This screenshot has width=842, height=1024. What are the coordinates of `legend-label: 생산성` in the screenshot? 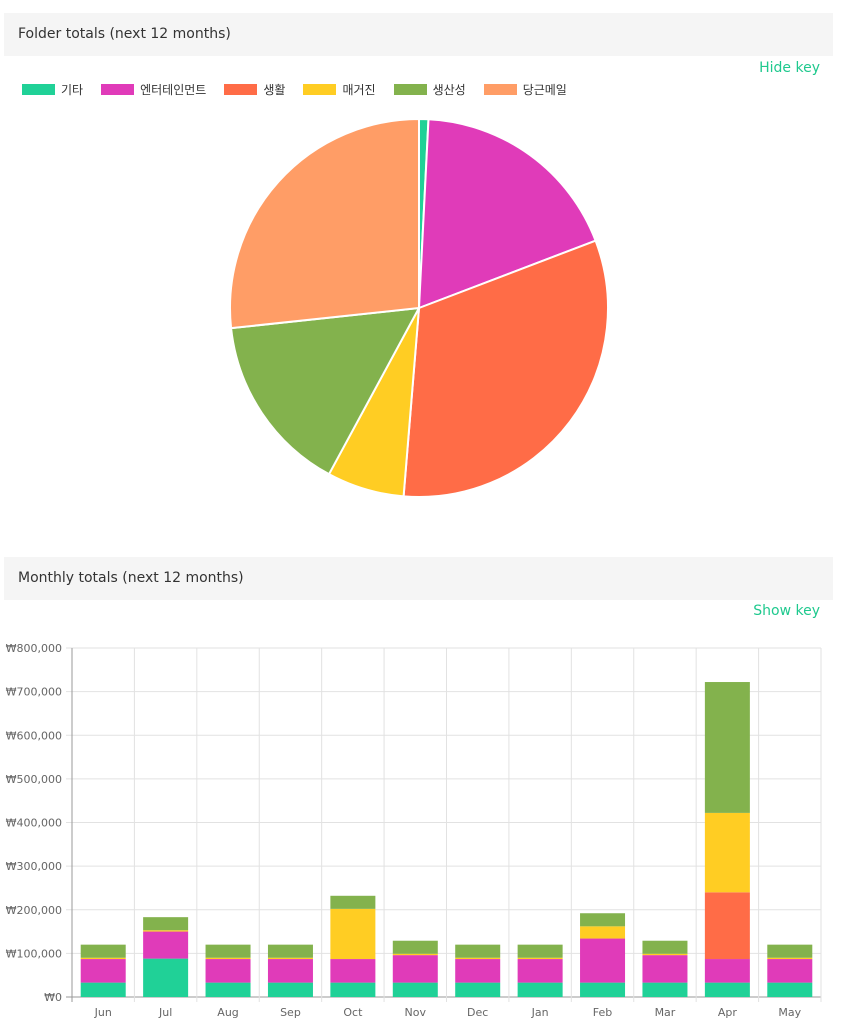 It's located at (449, 89).